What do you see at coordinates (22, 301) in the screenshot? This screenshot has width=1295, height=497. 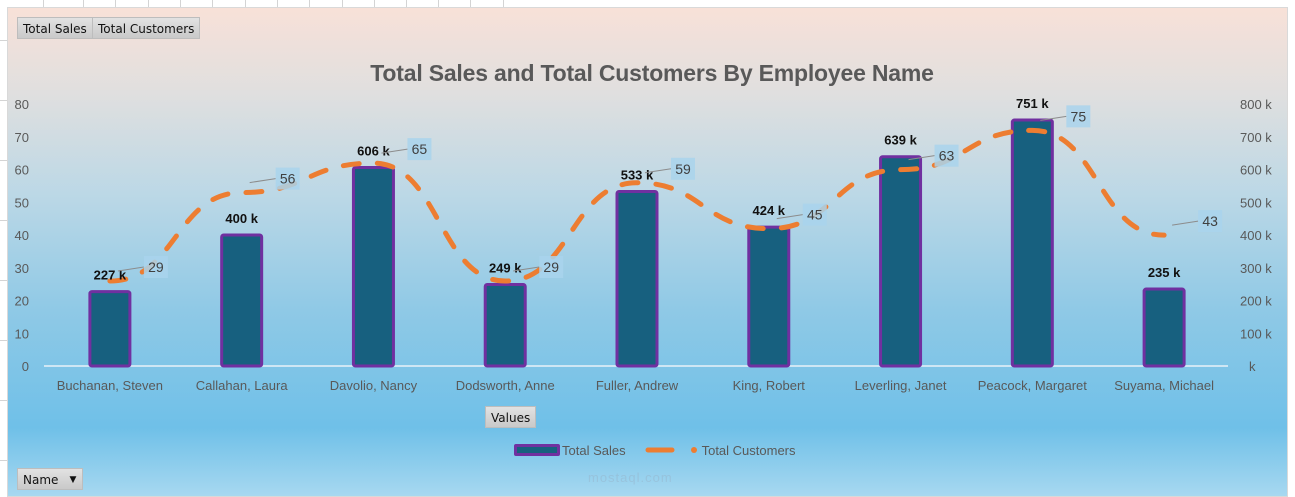 I see `left-axis-tick-label: 20` at bounding box center [22, 301].